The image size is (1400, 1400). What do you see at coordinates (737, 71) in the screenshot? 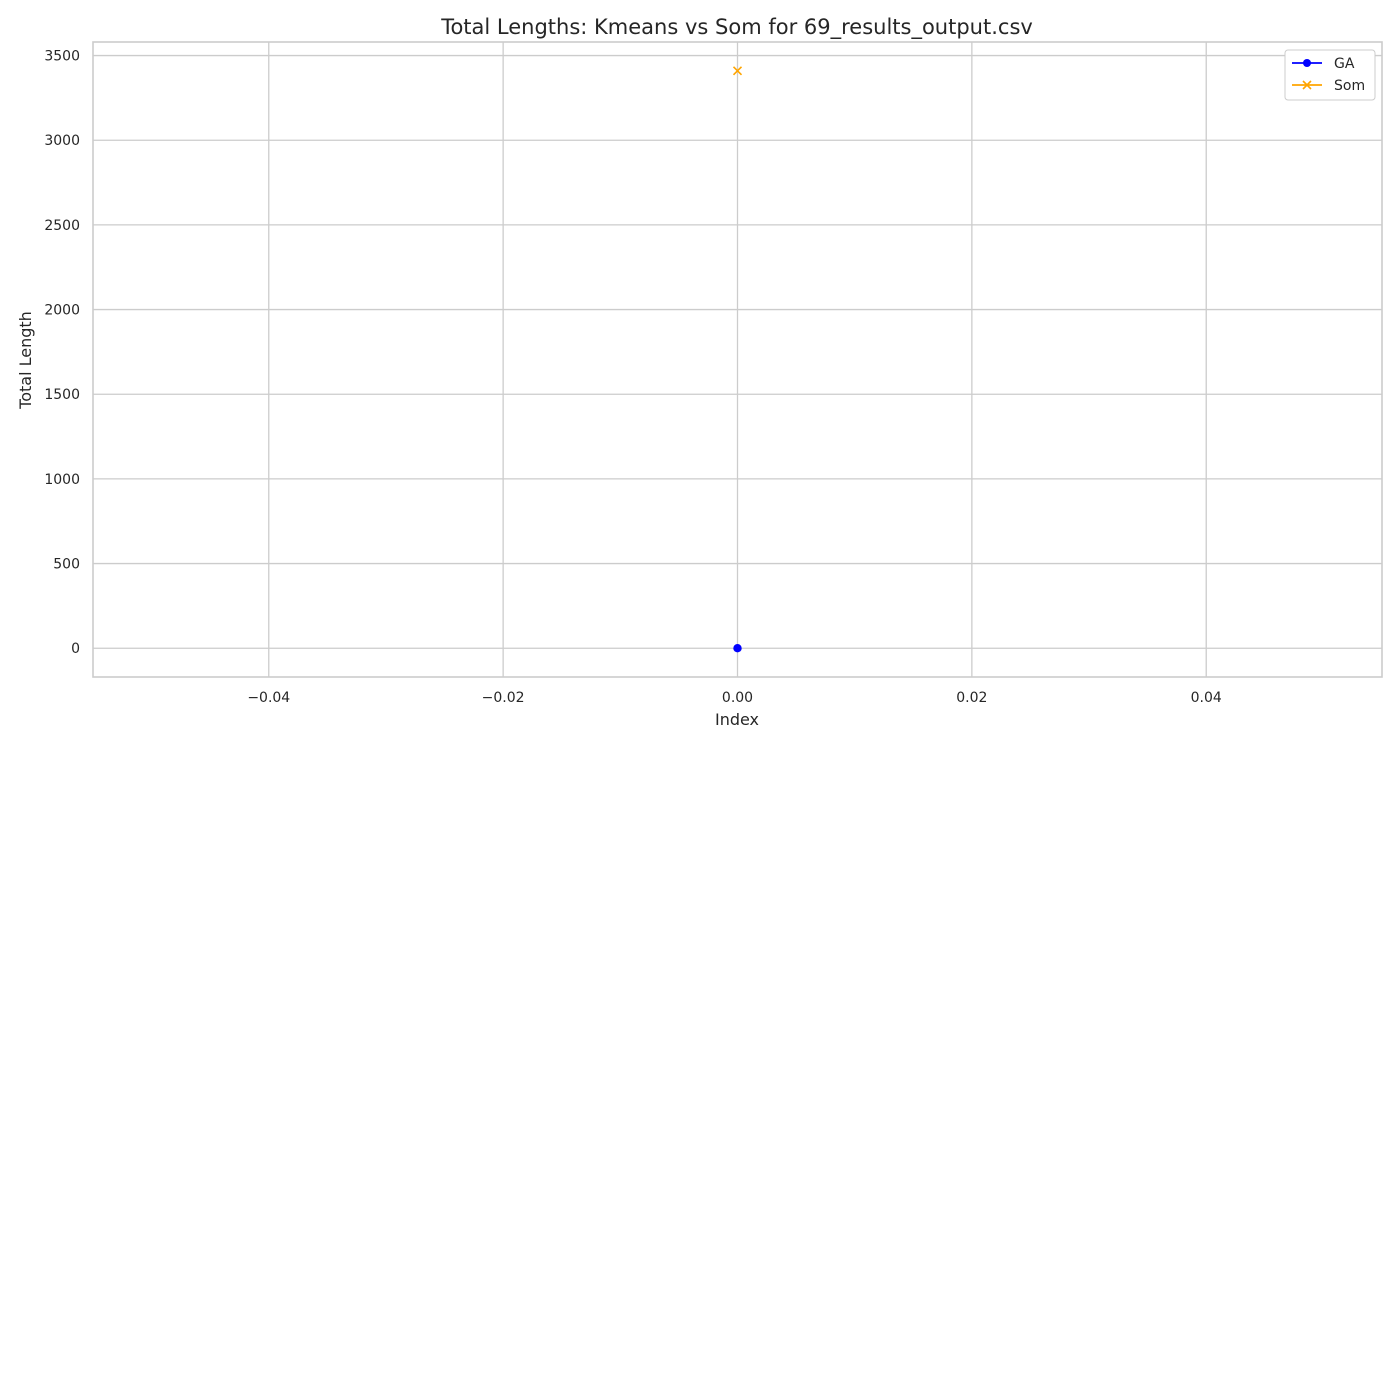
I see `data-point-som` at bounding box center [737, 71].